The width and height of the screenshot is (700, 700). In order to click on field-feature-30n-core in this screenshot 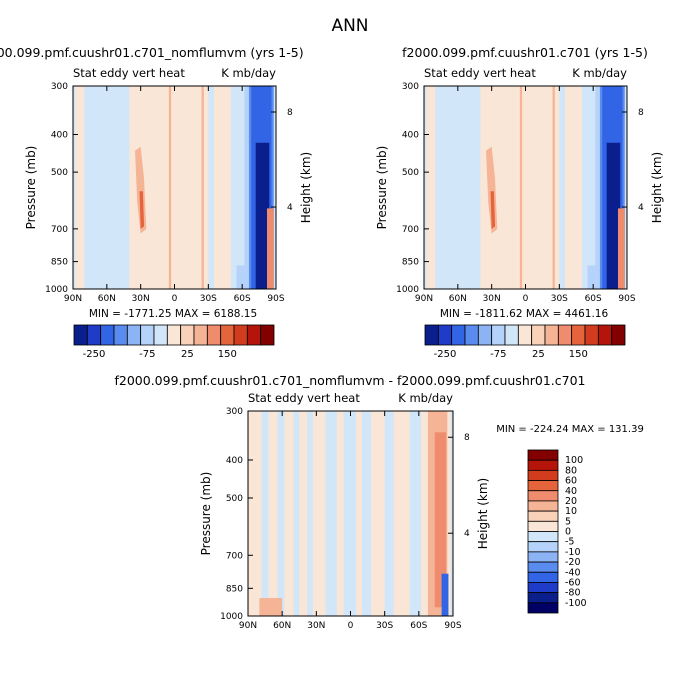, I will do `click(493, 210)`.